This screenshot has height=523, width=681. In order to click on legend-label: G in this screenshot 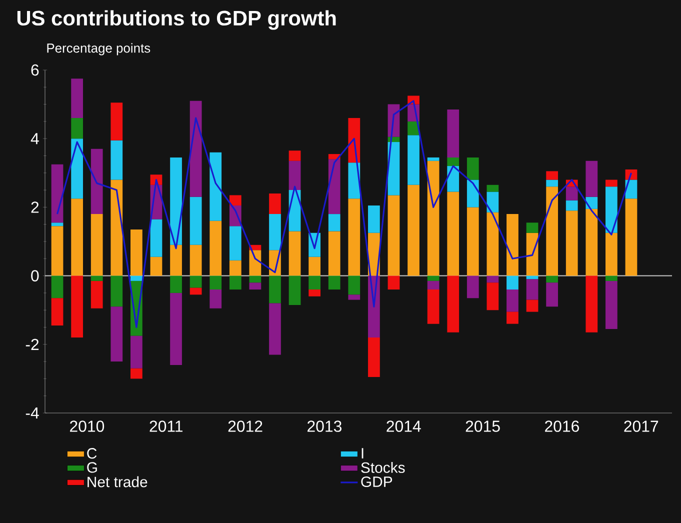, I will do `click(92, 467)`.